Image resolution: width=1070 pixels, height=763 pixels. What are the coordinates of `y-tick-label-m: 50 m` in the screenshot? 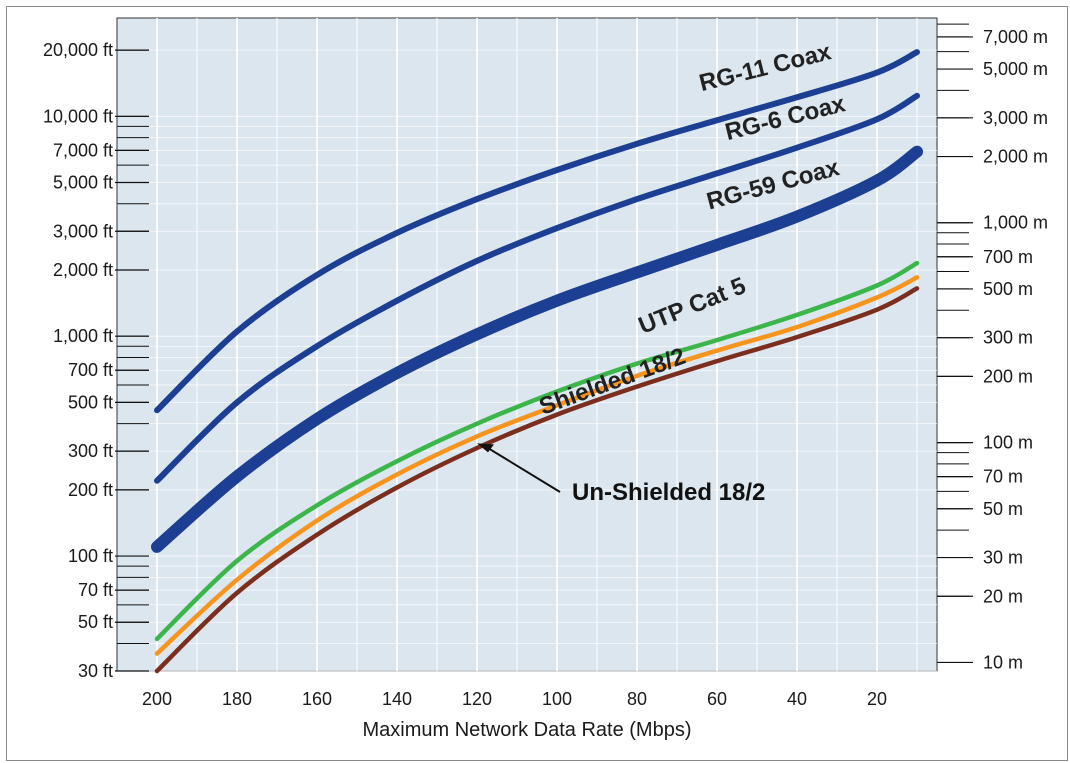 It's located at (1003, 509).